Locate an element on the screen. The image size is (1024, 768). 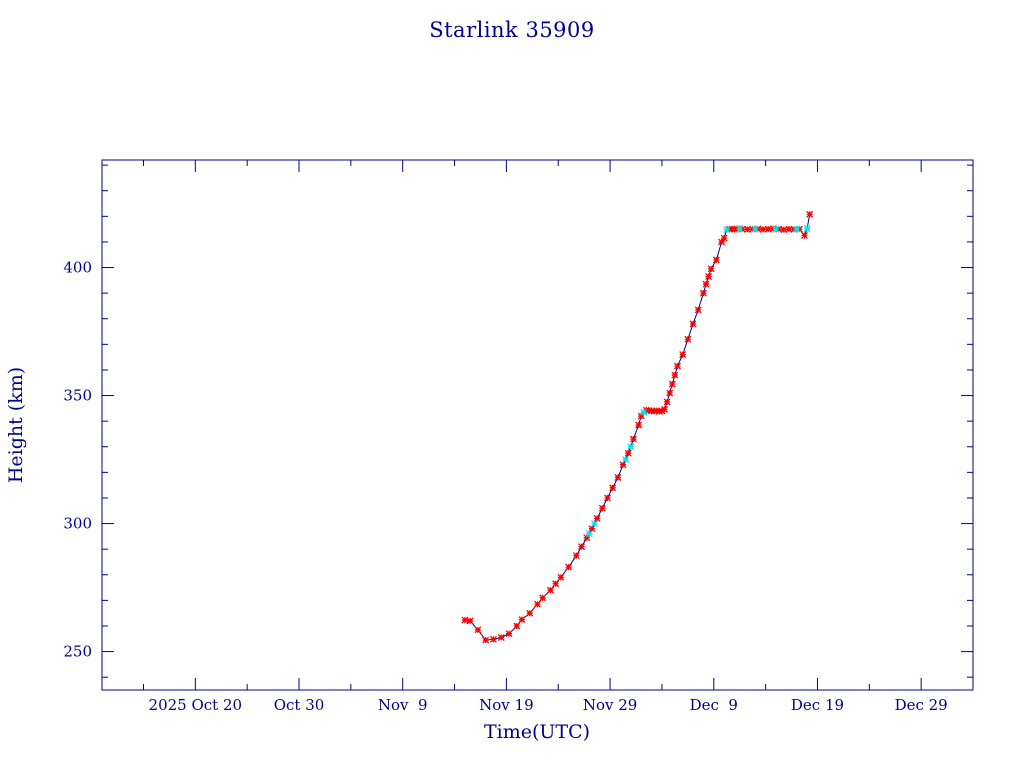
x-tick-label: Nov 19 is located at coordinates (506, 705).